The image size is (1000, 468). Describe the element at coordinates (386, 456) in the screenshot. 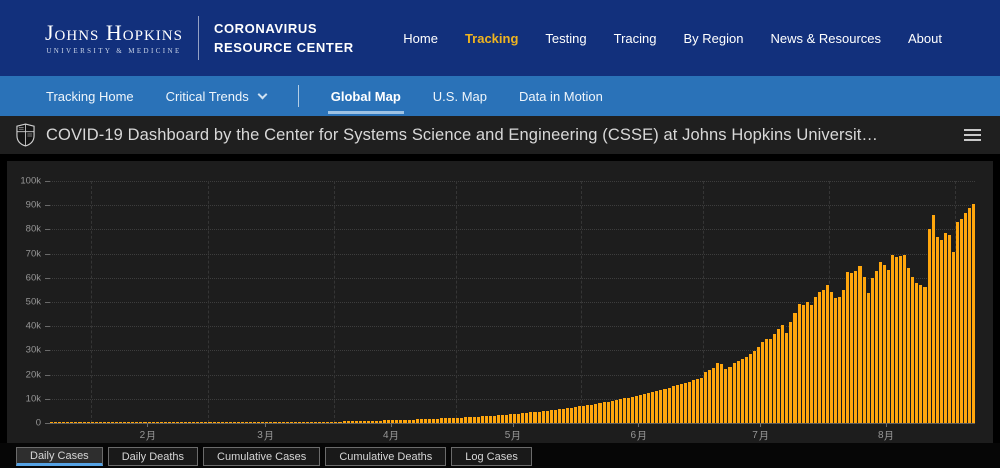

I see `tab-cumulative-deaths: Cumulative Deaths` at that location.